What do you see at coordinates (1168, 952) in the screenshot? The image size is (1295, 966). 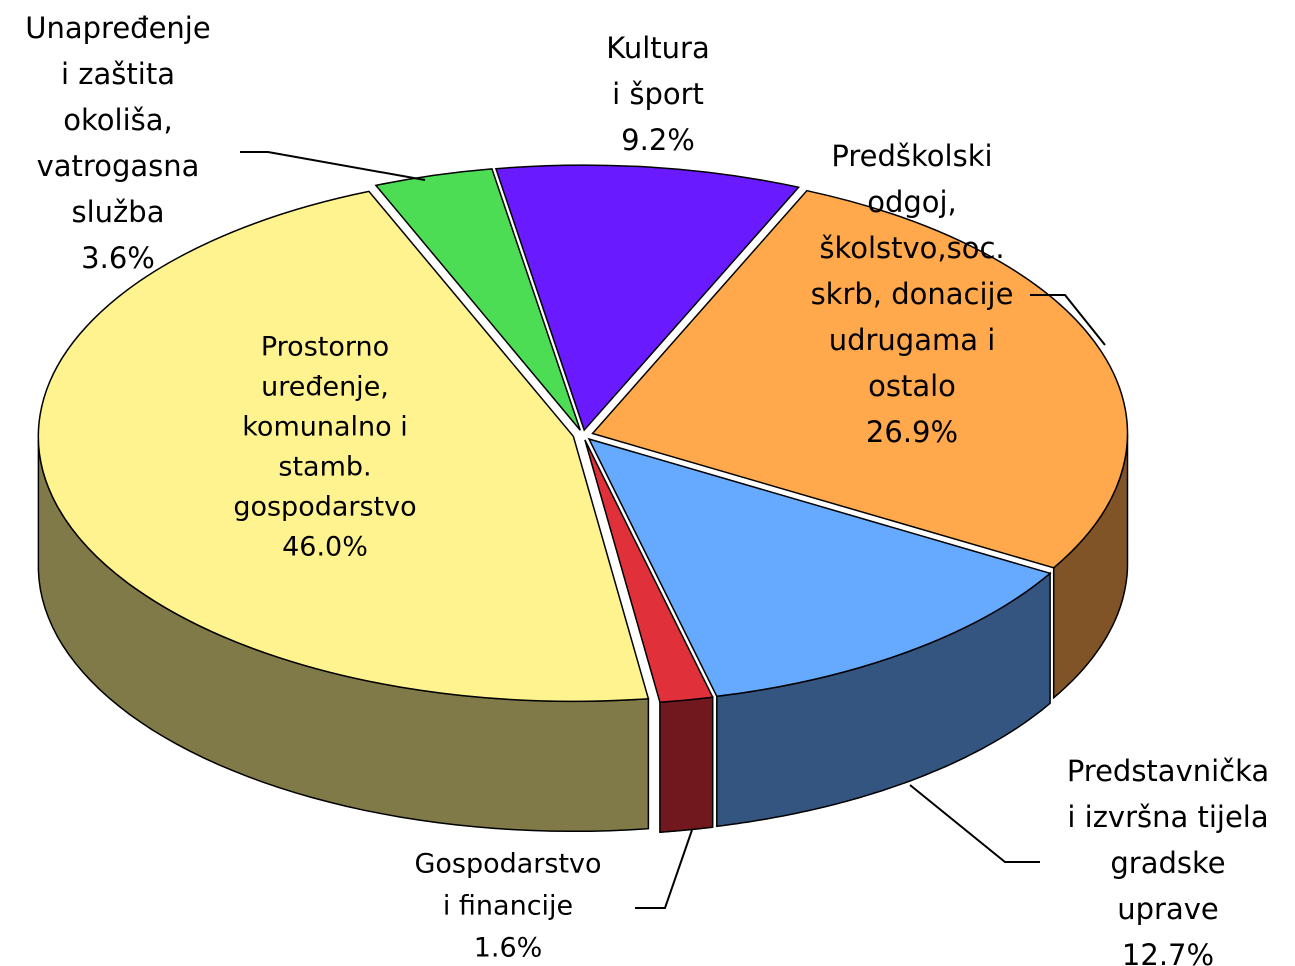 I see `value-label: 12.7%` at bounding box center [1168, 952].